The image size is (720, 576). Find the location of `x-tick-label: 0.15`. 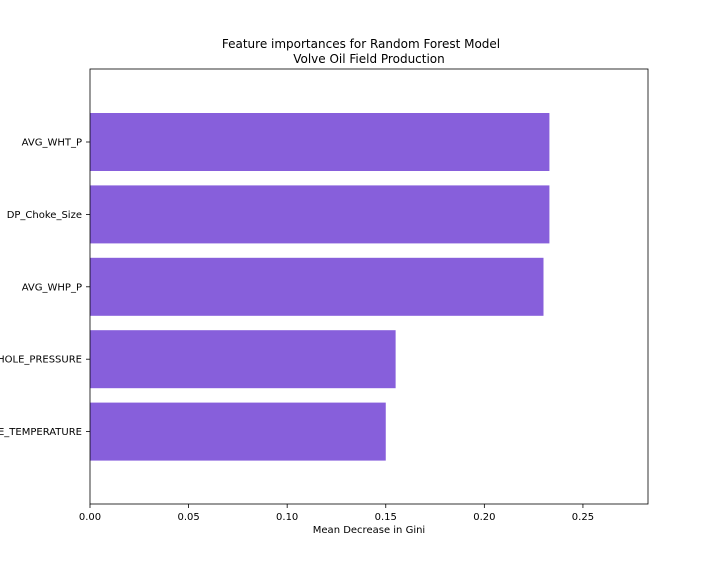

x-tick-label: 0.15 is located at coordinates (386, 517).